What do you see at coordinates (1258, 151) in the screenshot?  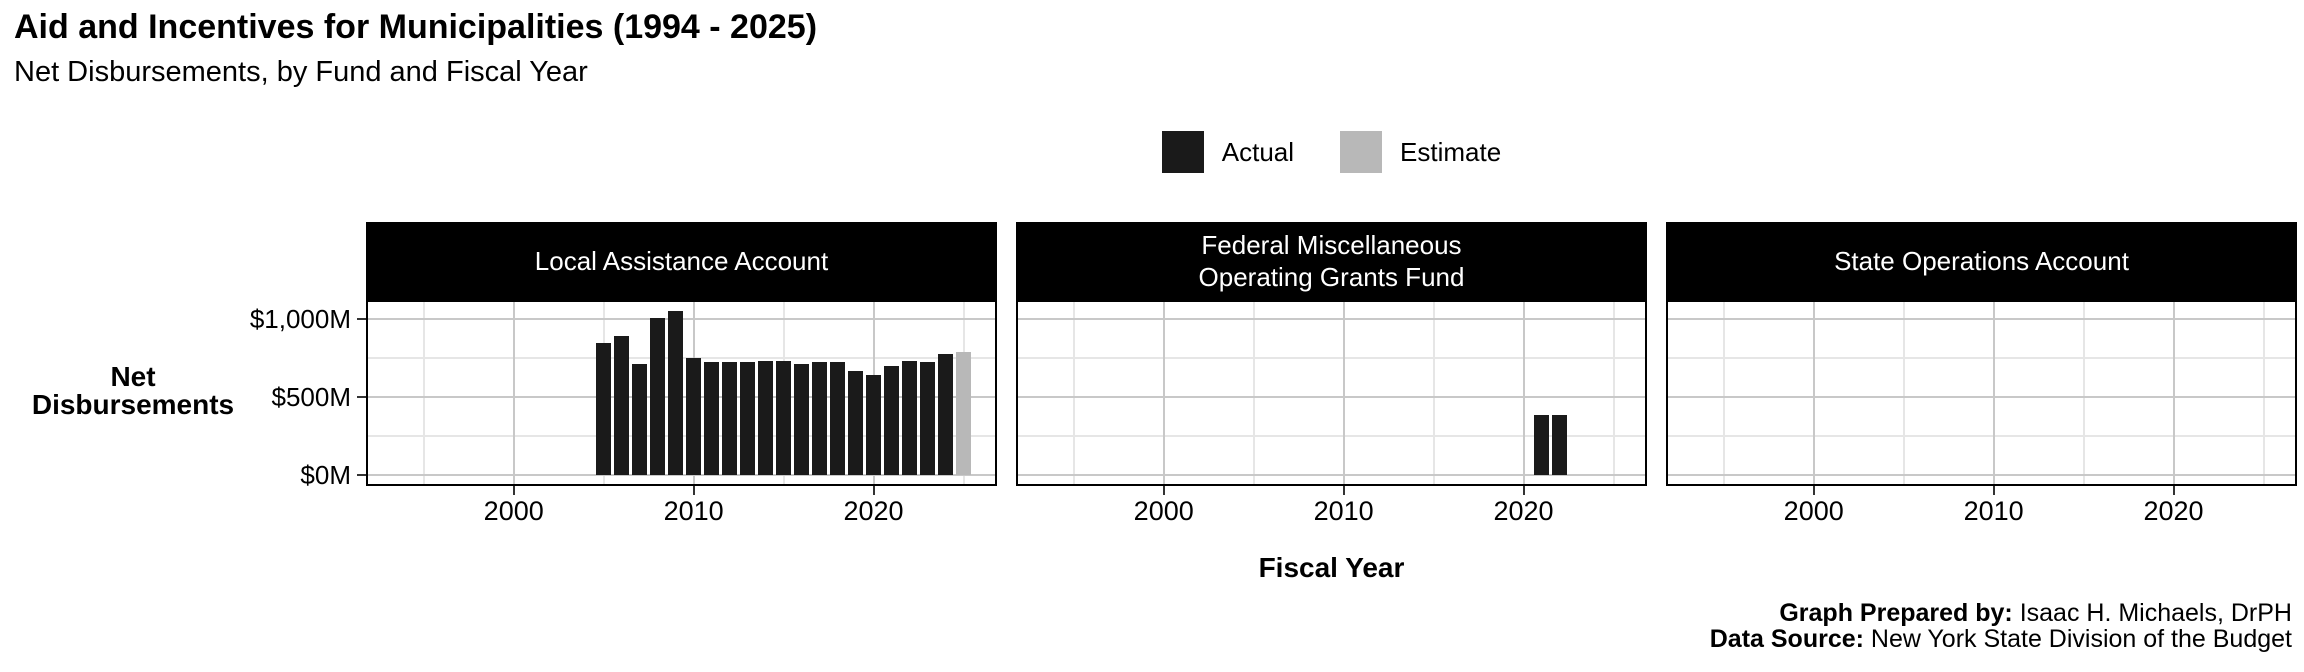 I see `legend-label-actual: Actual` at bounding box center [1258, 151].